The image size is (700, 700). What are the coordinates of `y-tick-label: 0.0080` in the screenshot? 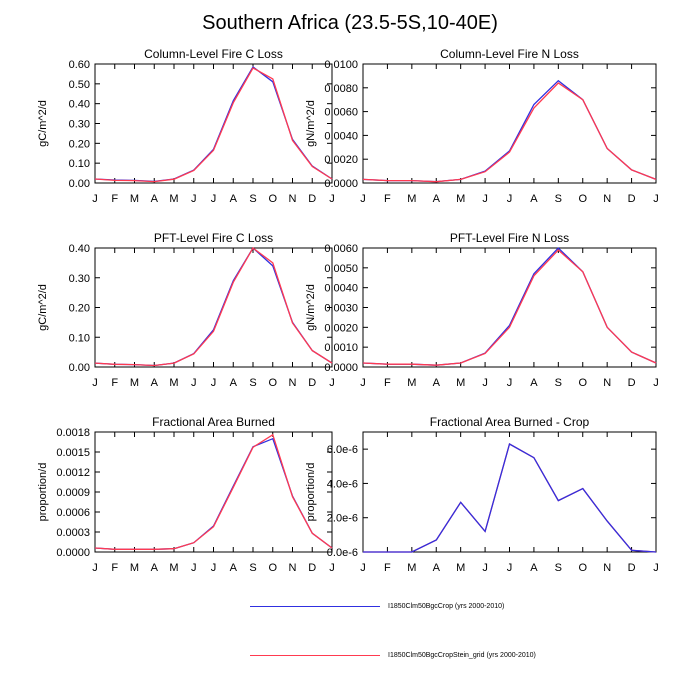 It's located at (341, 89).